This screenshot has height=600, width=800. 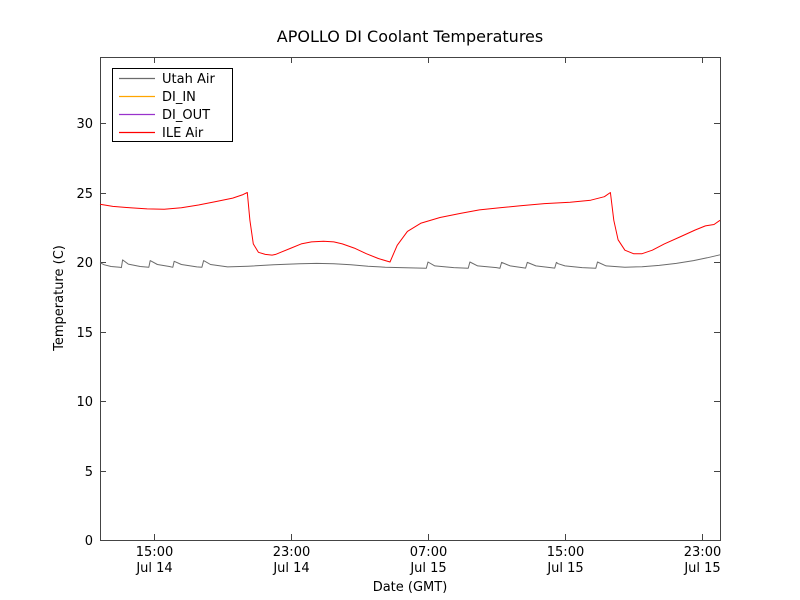 I want to click on x-axis-label: Date (GMT), so click(x=410, y=587).